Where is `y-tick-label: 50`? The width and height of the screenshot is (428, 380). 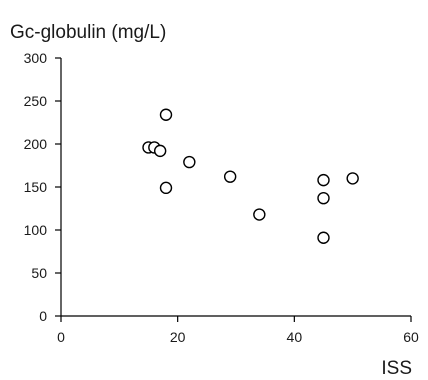 y-tick-label: 50 is located at coordinates (39, 273).